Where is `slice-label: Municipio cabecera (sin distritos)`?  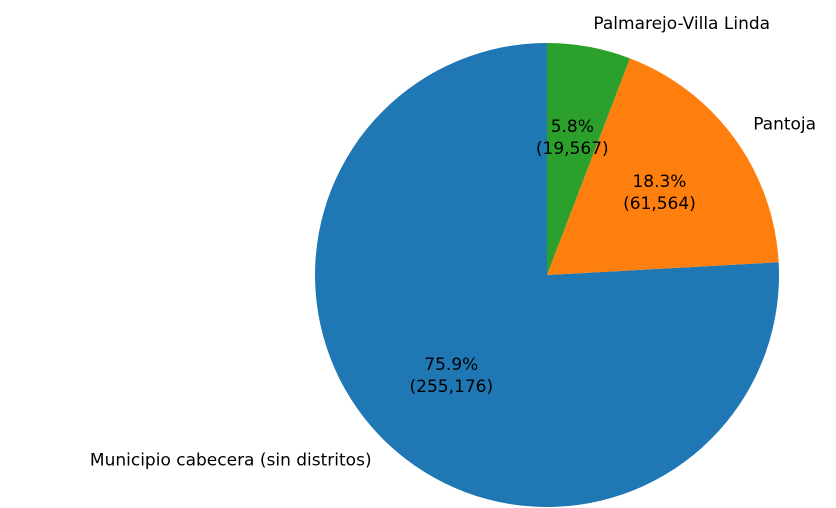
slice-label: Municipio cabecera (sin distritos) is located at coordinates (231, 460).